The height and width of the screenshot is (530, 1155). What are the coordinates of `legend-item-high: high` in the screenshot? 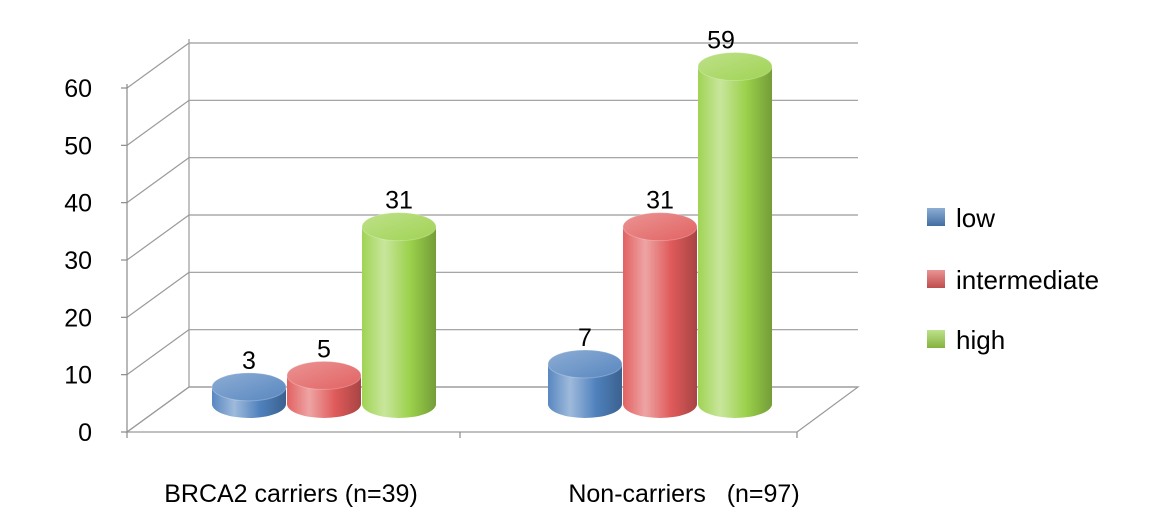 It's located at (966, 340).